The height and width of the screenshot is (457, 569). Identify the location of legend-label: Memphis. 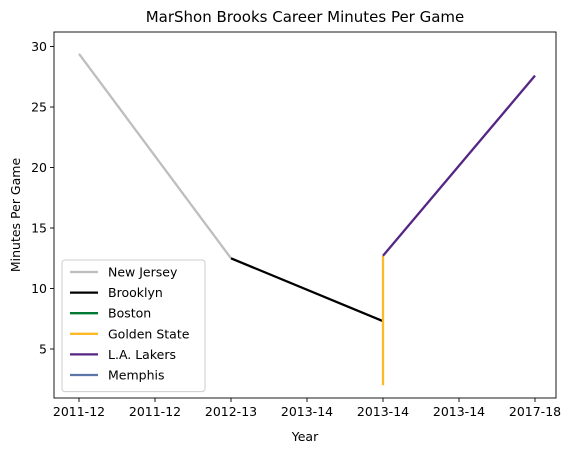
(136, 375).